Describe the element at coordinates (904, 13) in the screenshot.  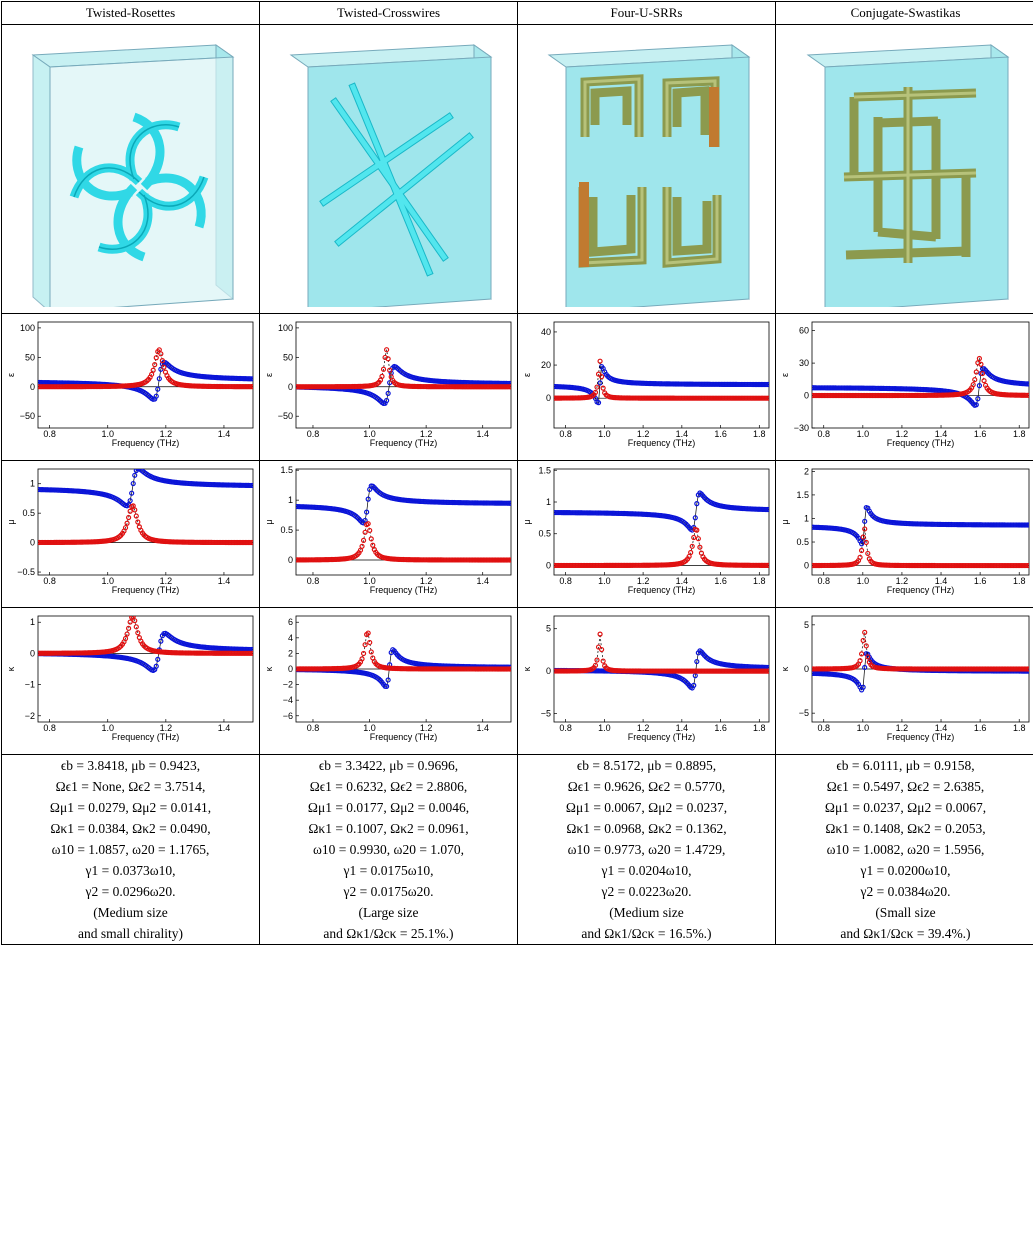
I see `column-header-conjugate-swastikas: Conjugate-Swastikas` at that location.